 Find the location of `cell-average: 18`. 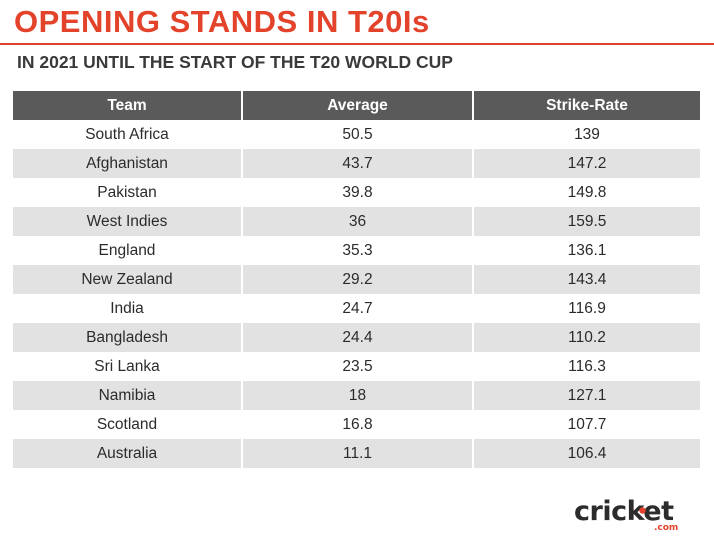

cell-average: 18 is located at coordinates (357, 395).